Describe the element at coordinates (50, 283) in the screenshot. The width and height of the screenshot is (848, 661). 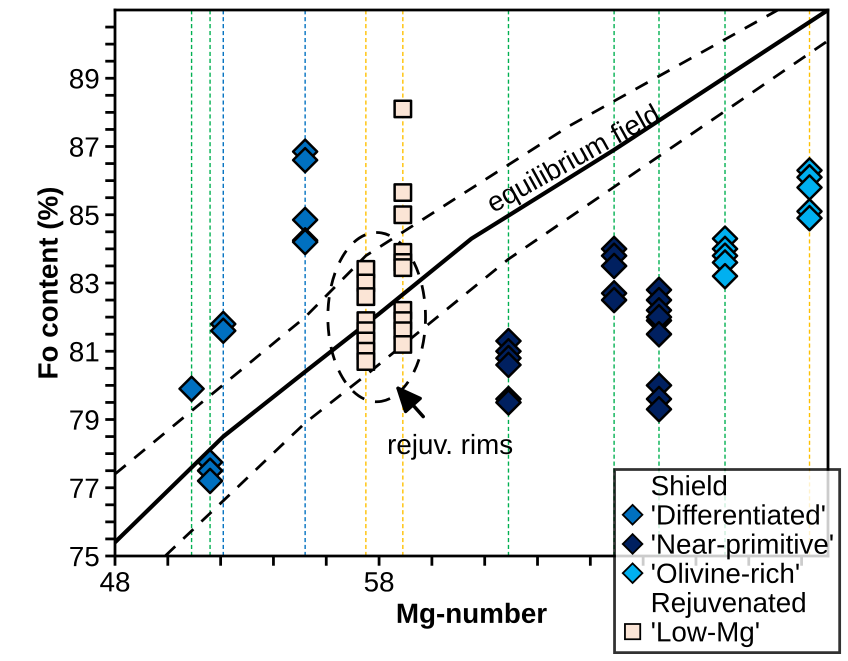
I see `y-axis-title: Fo content (%)` at that location.